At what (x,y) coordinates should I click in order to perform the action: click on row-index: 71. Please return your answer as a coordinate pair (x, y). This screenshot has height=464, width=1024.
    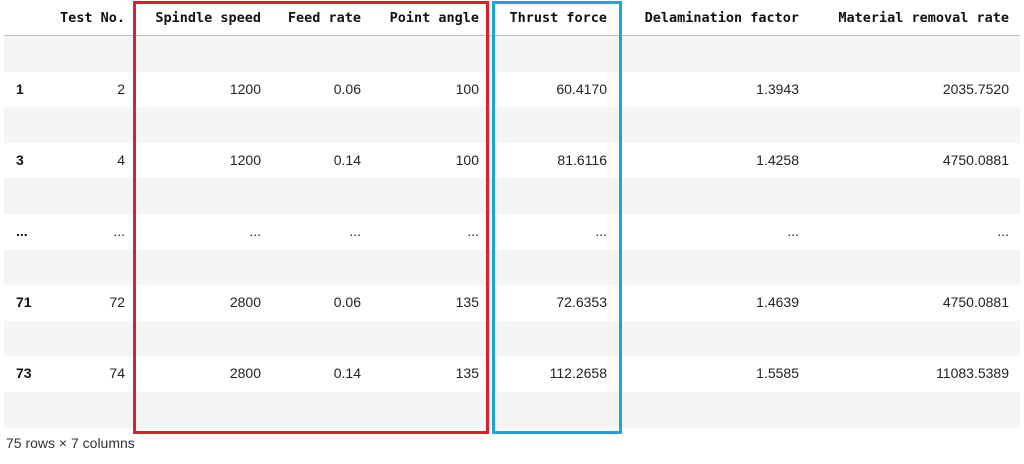
    Looking at the image, I should click on (24, 302).